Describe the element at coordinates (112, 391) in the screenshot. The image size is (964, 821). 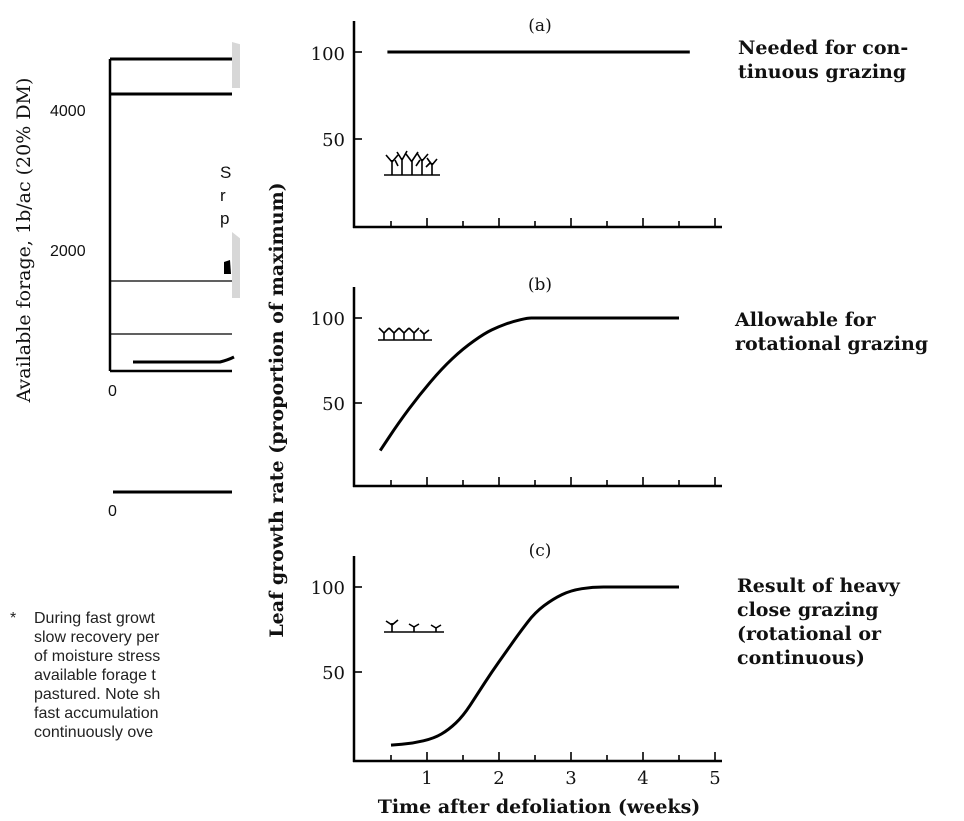
I see `background-x-zero-top: 0` at that location.